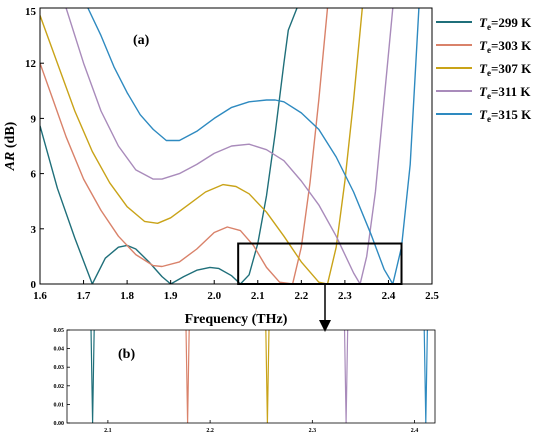 This screenshot has height=437, width=550. Describe the element at coordinates (108, 431) in the screenshot. I see `zoom-x-tick-label: 2.1` at that location.